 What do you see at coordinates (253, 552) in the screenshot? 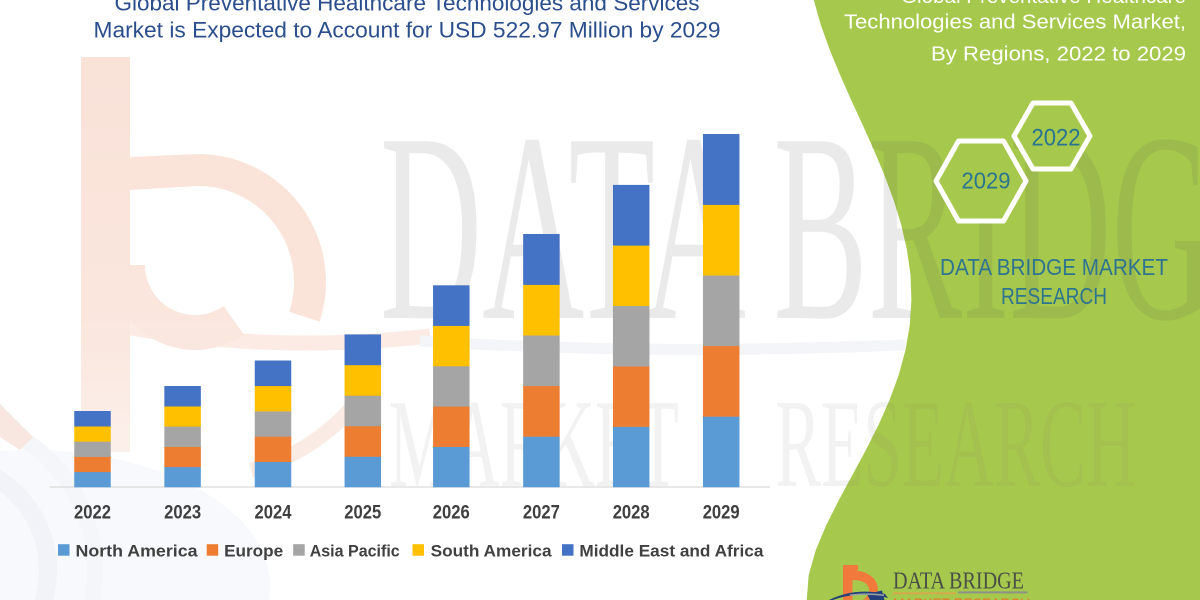
I see `svg-text: Europe` at bounding box center [253, 552].